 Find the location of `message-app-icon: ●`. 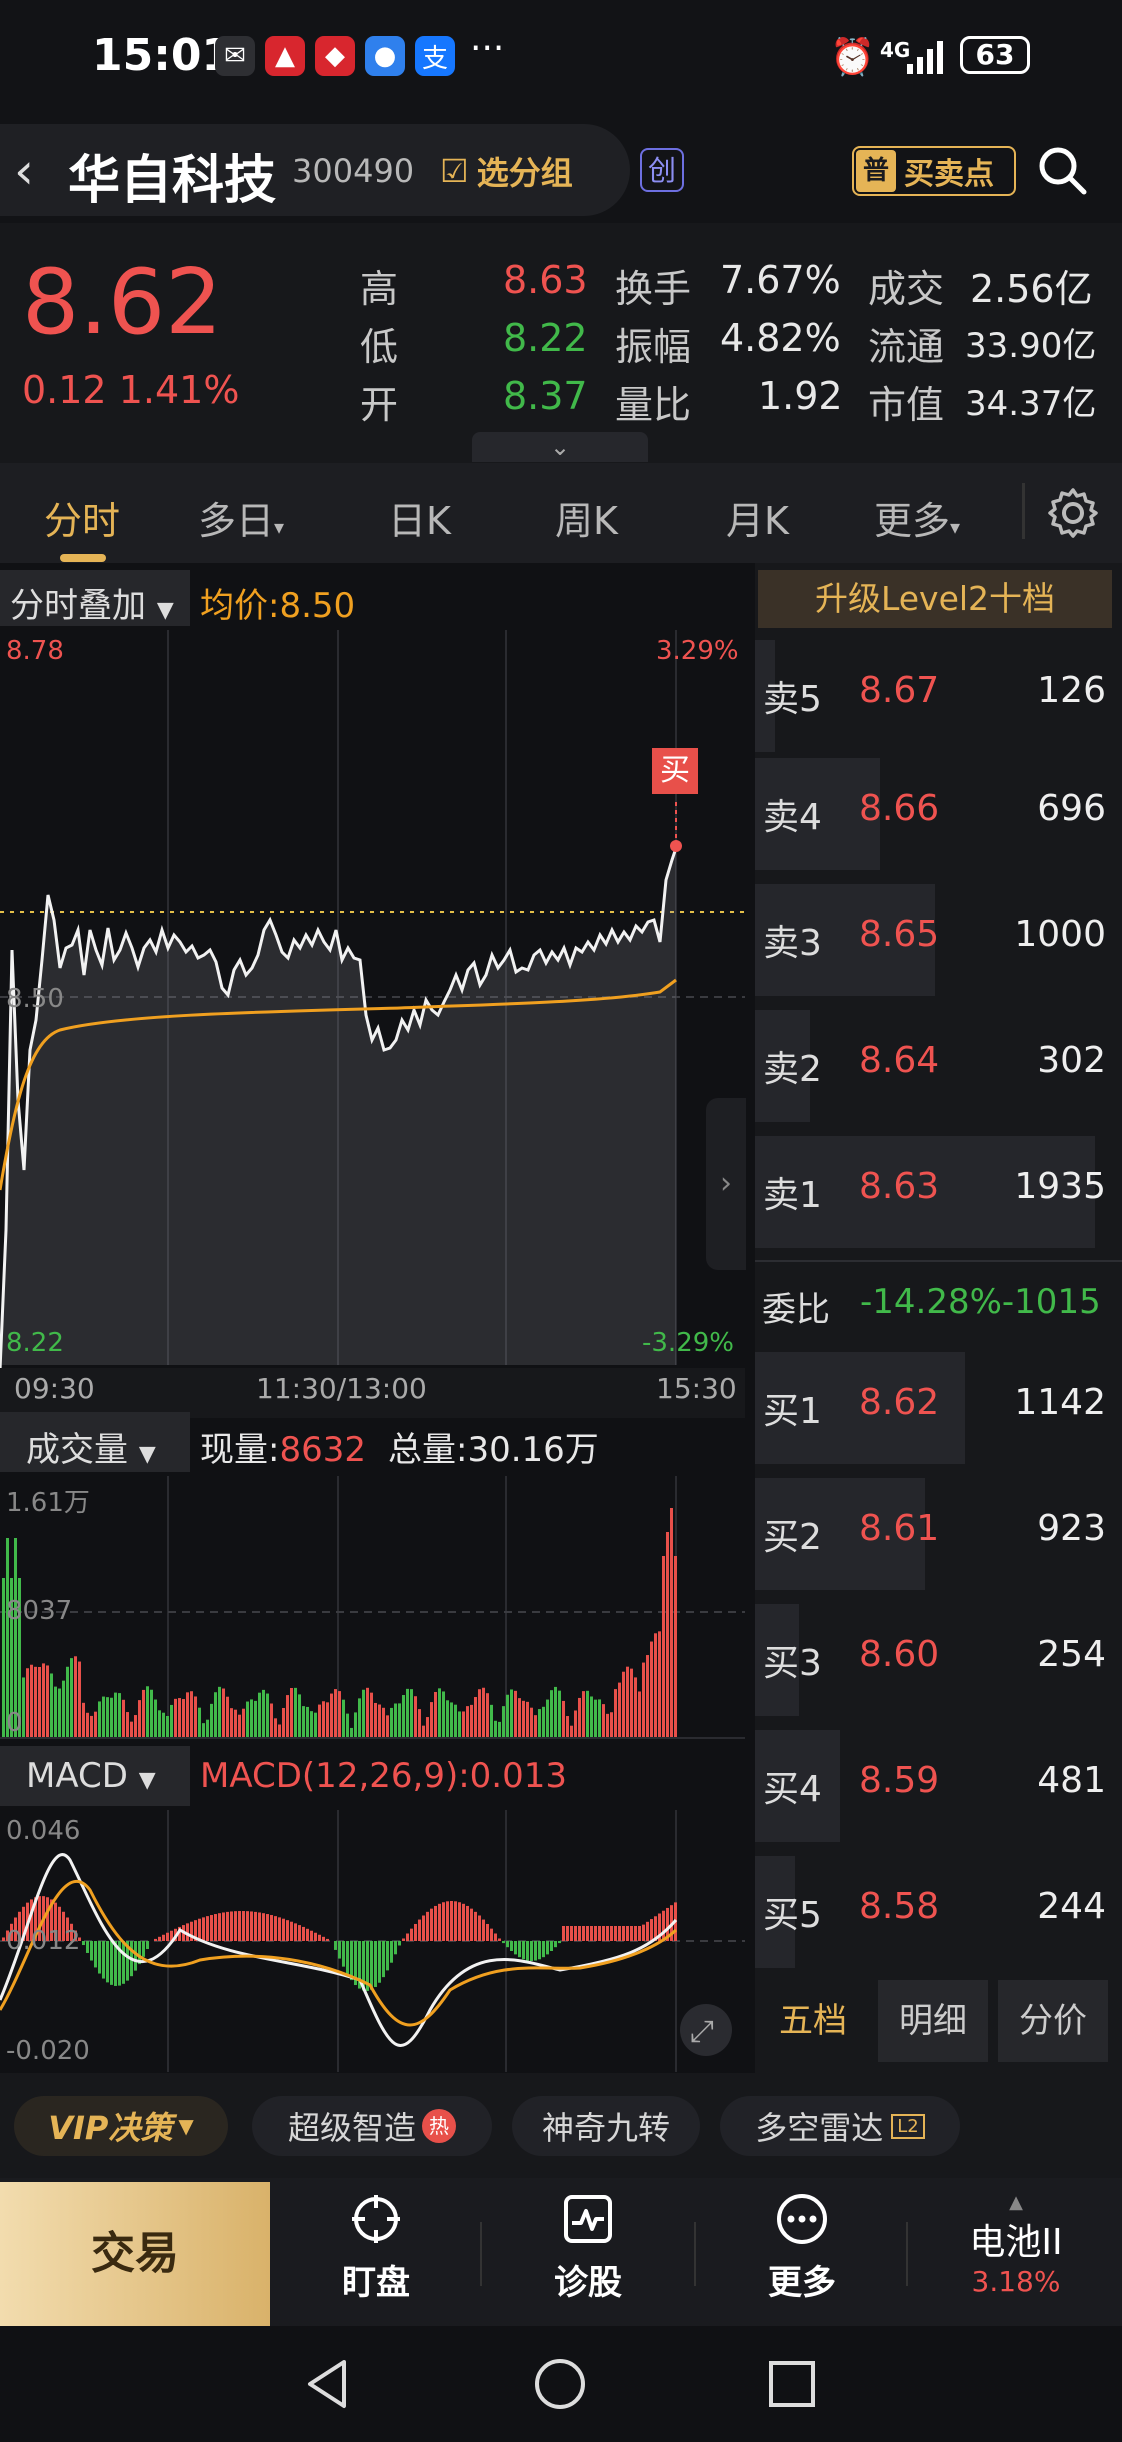

message-app-icon: ● is located at coordinates (385, 56).